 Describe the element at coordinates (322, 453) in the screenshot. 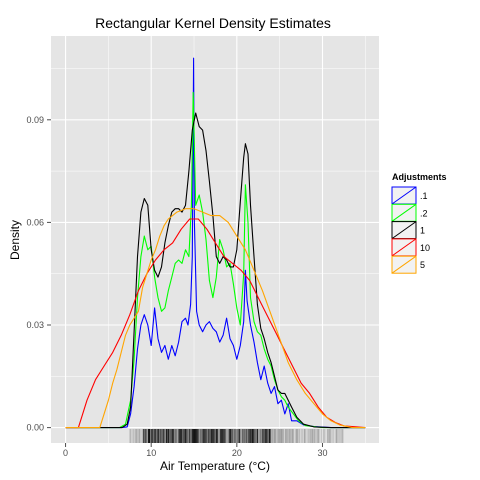

I see `x-tick-label: 30` at that location.